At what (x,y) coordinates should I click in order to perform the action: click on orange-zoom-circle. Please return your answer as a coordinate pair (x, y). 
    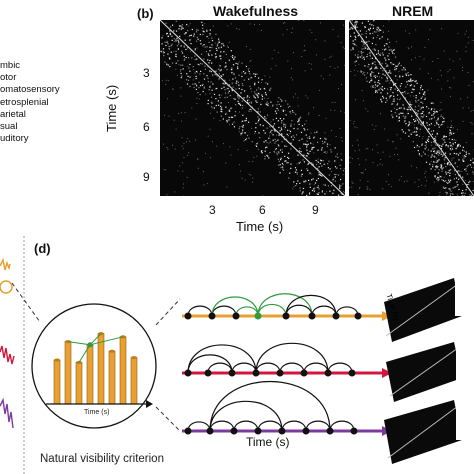
    Looking at the image, I should click on (6, 287).